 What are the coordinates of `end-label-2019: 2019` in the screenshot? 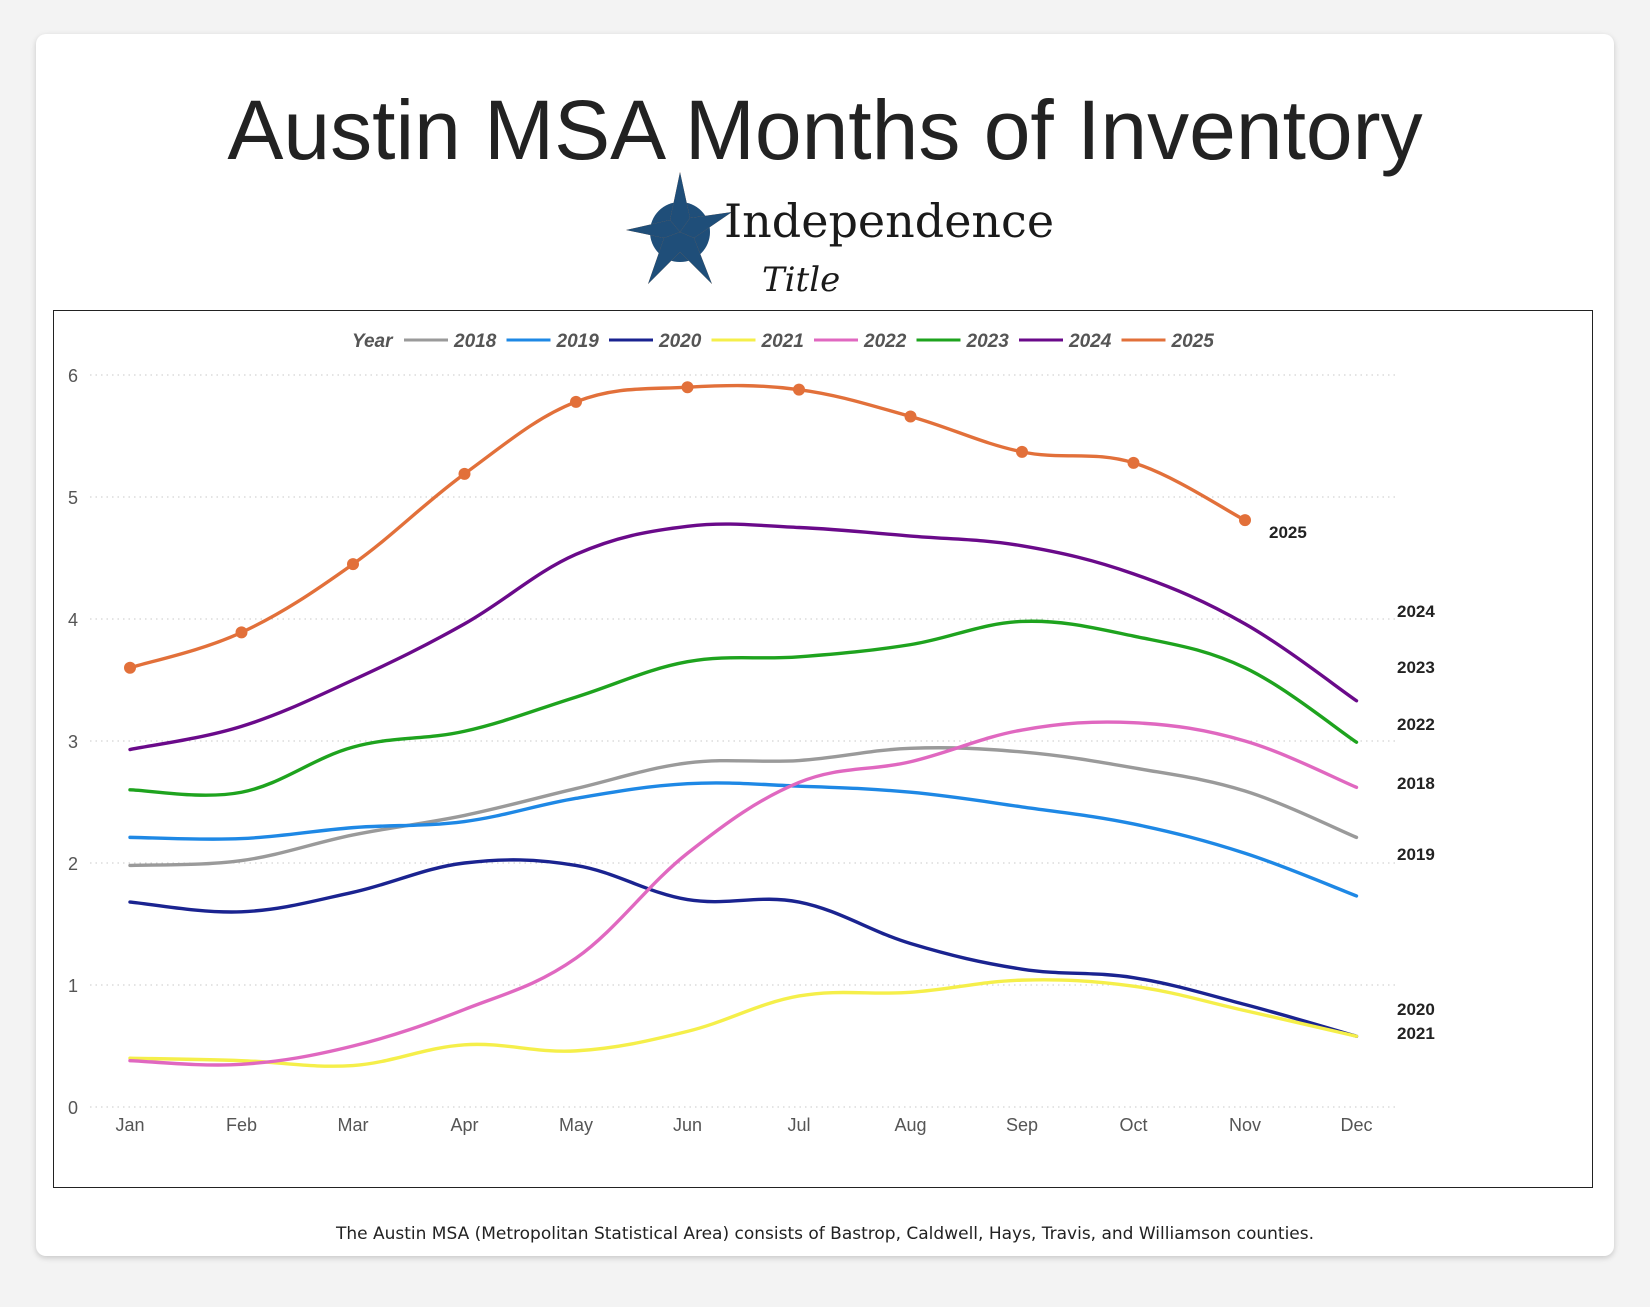 It's located at (1416, 854).